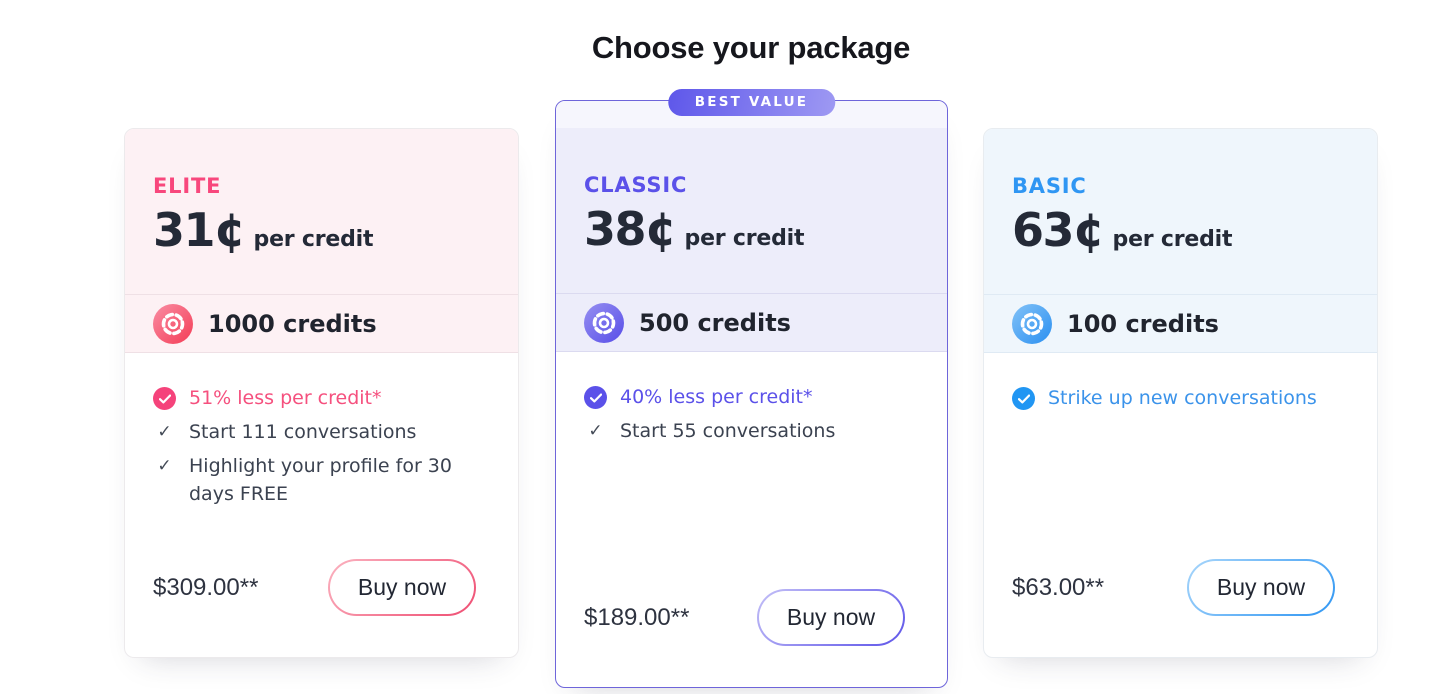 The width and height of the screenshot is (1440, 694). What do you see at coordinates (320, 480) in the screenshot?
I see `feature-text: Highlight your profile for 30 days FREE` at bounding box center [320, 480].